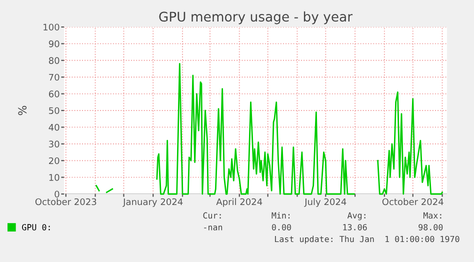 The width and height of the screenshot is (474, 262). What do you see at coordinates (281, 227) in the screenshot?
I see `text: 0.00` at bounding box center [281, 227].